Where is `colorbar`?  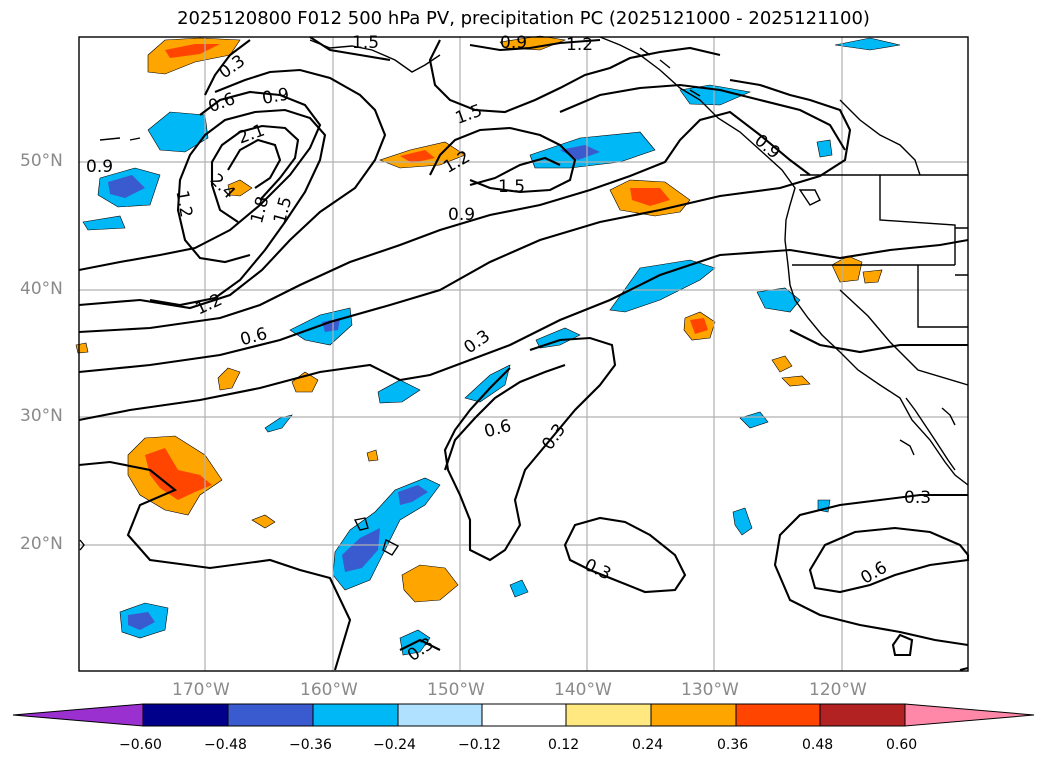
colorbar is located at coordinates (523, 715).